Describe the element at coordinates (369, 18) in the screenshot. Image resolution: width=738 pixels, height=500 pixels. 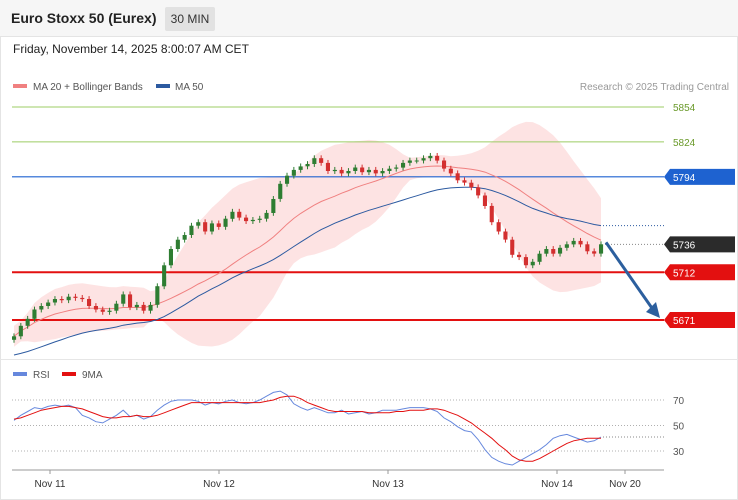
I see `header-bar: Euro Stoxx 50 (Eurex) 30 MIN` at that location.